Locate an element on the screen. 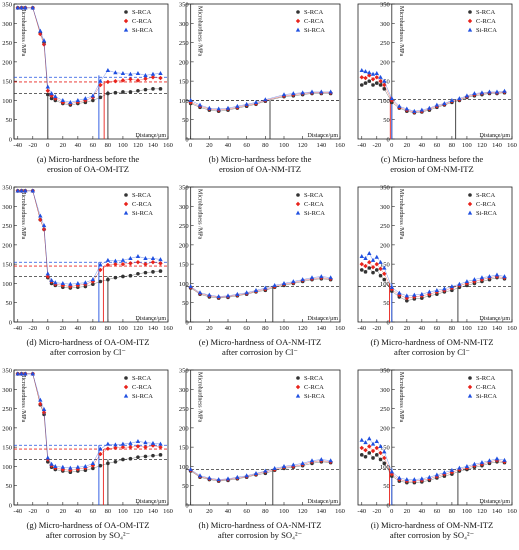 This screenshot has height=550, width=519. x-tick-label: 60 is located at coordinates (437, 328).